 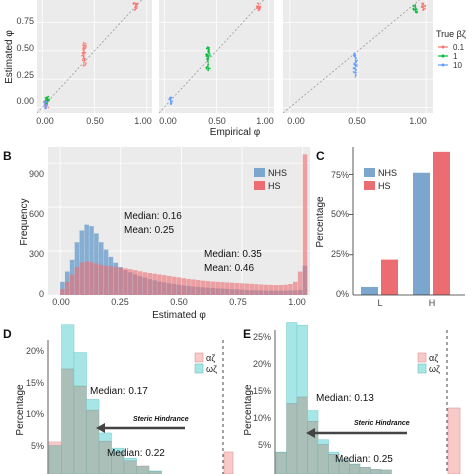 I want to click on panel-e-legend-label-omega: ωζ, so click(x=434, y=369).